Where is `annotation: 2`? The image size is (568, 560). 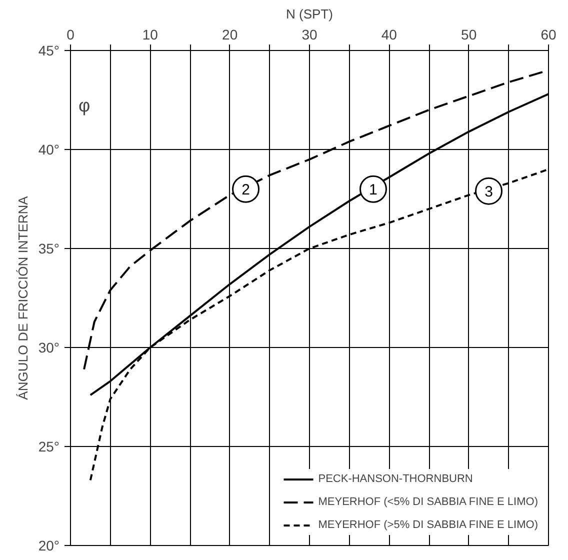
annotation: 2 is located at coordinates (246, 190).